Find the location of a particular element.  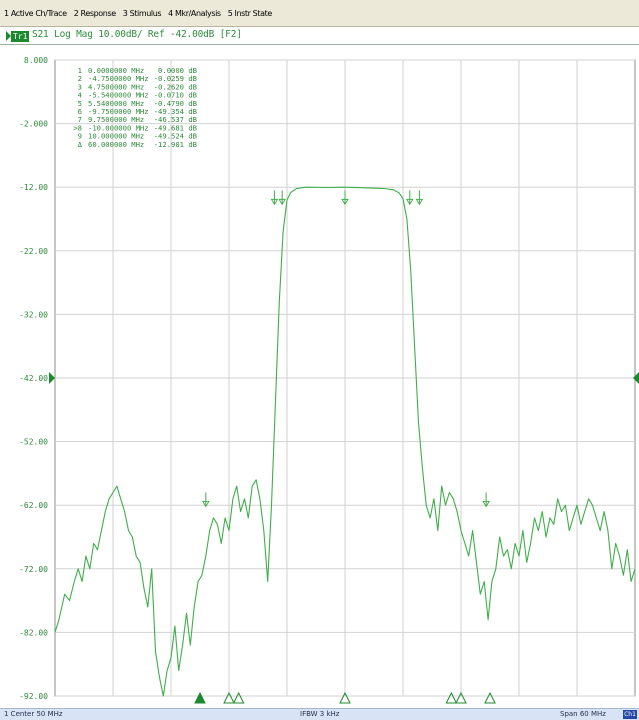

marker-row: 1 0.0000000 MHz 0.0000 dB is located at coordinates (137, 70).